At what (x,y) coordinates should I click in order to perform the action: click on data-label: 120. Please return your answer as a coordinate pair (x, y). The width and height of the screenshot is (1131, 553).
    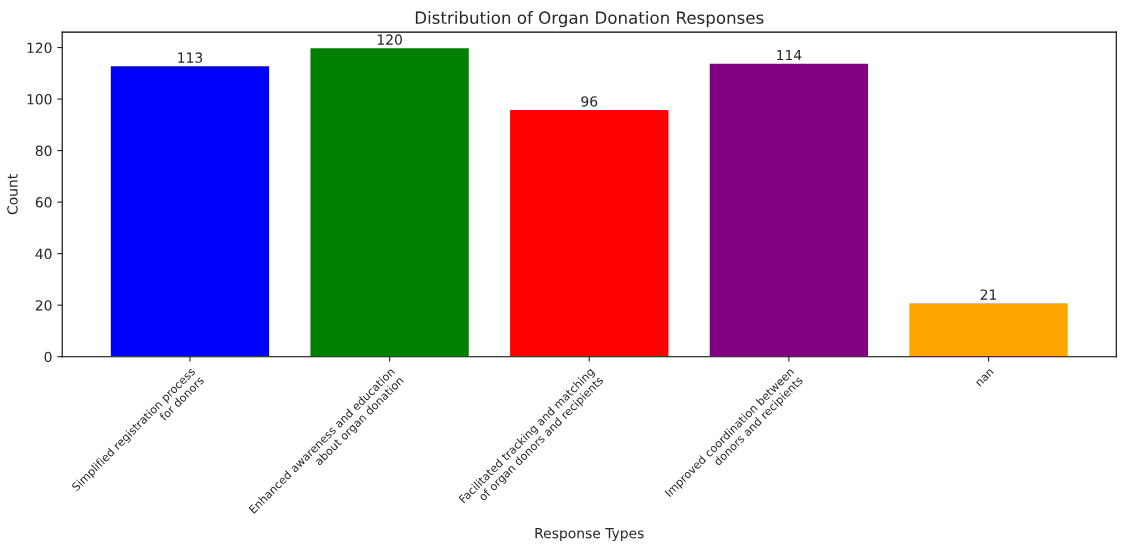
    Looking at the image, I should click on (389, 39).